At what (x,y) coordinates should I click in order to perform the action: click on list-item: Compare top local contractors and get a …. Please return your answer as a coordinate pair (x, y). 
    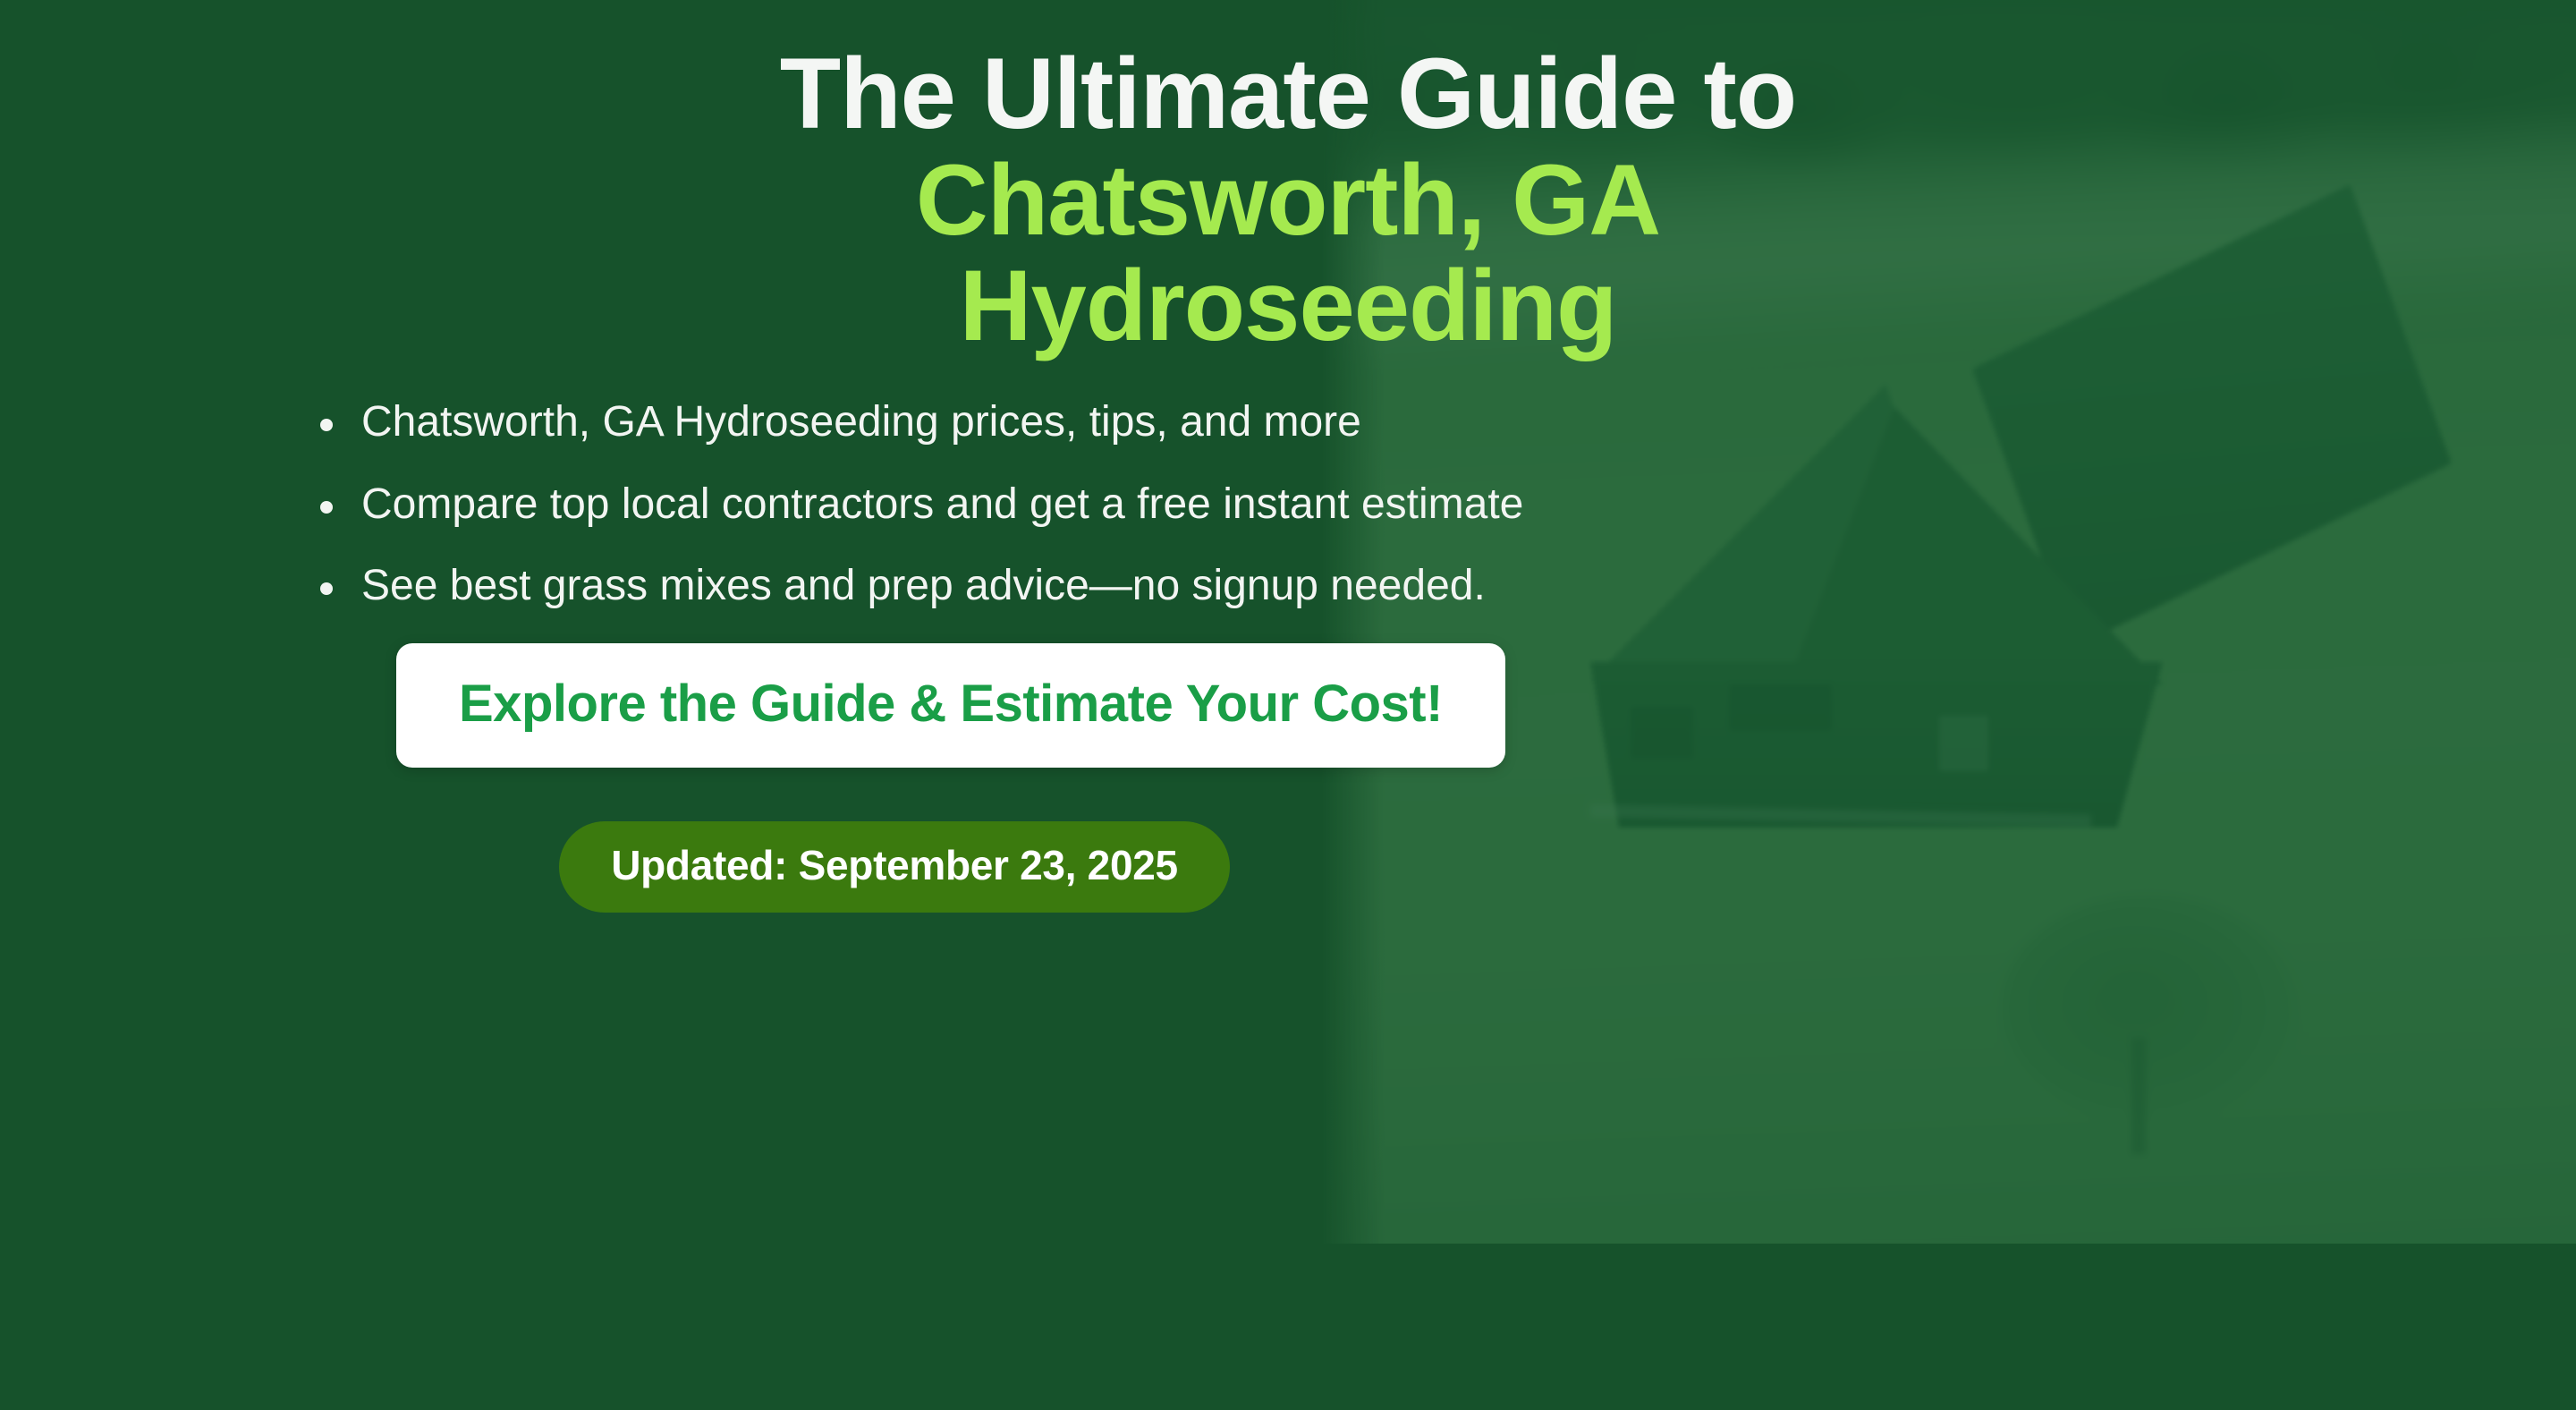
    Looking at the image, I should click on (1341, 506).